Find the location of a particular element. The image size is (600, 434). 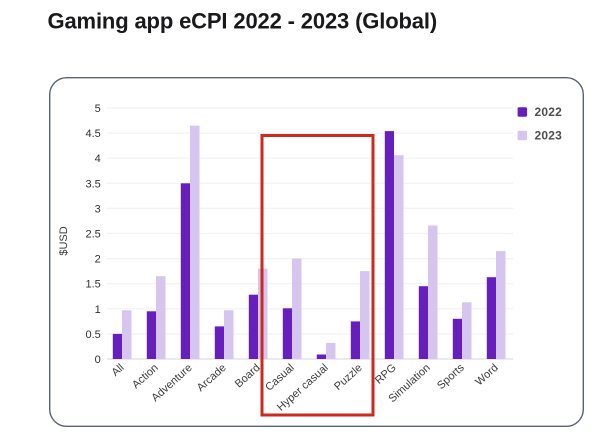

svg-text: 3 is located at coordinates (98, 209).